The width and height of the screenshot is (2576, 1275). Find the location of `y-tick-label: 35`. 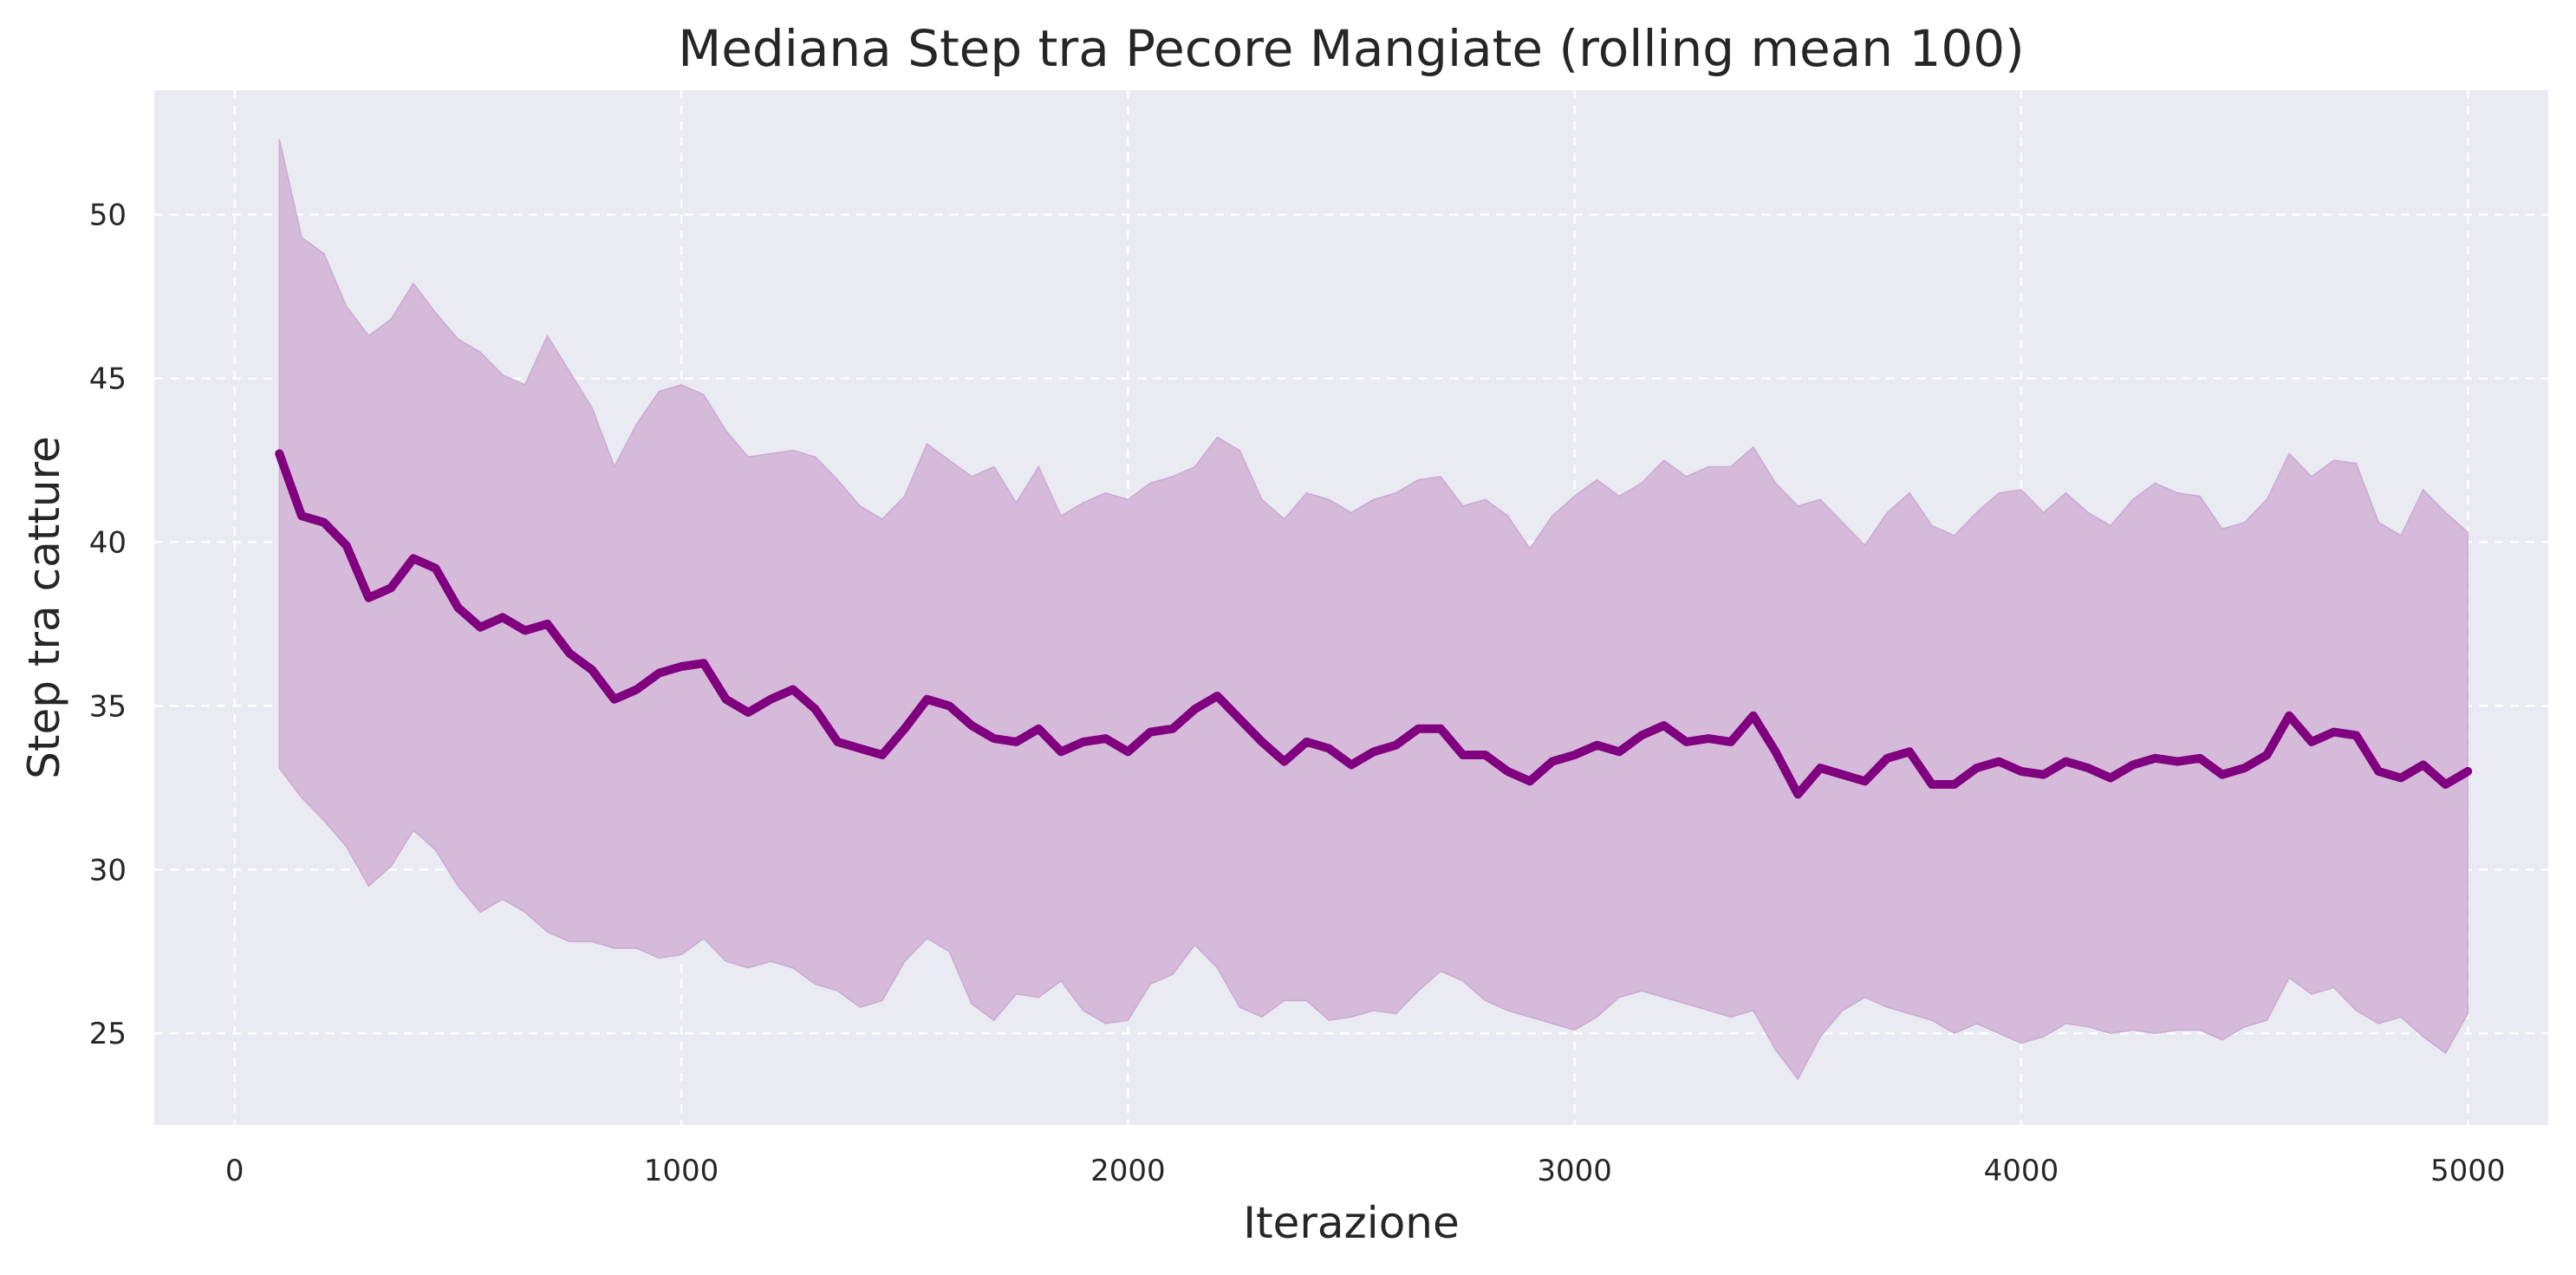

y-tick-label: 35 is located at coordinates (108, 706).